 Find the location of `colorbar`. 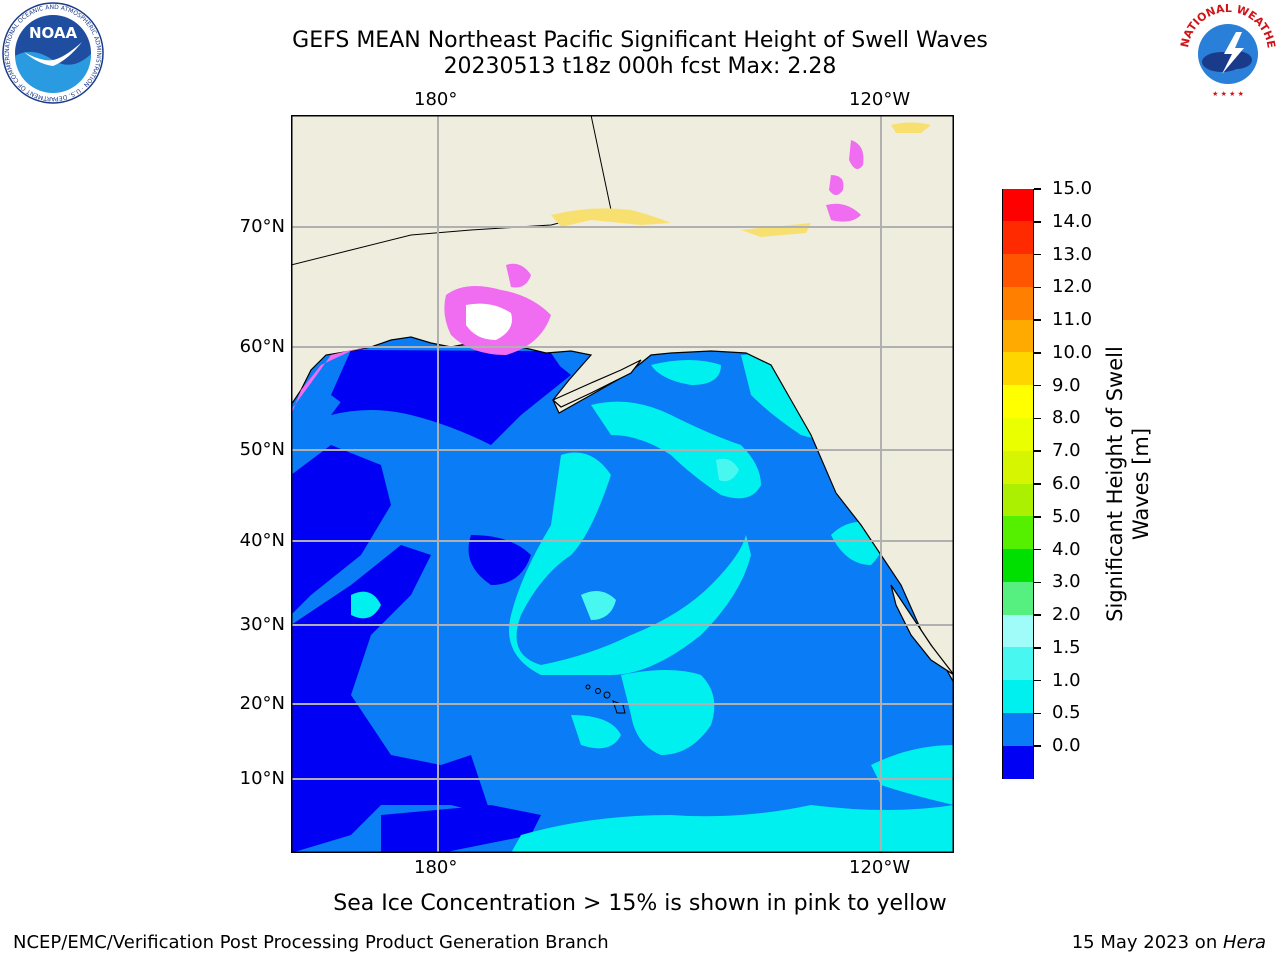

colorbar is located at coordinates (1018, 483).